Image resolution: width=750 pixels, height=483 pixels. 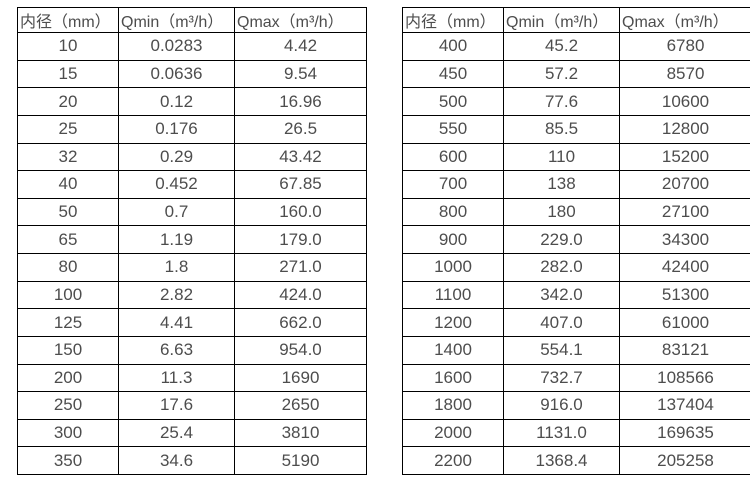 I want to click on table-cell: 180, so click(x=561, y=212).